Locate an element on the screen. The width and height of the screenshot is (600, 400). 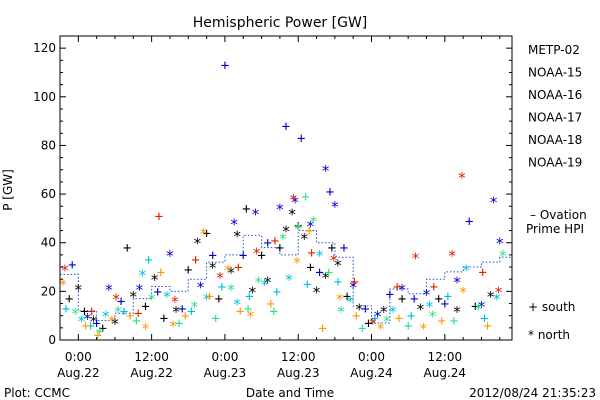
legend-entry: NOAA-16 is located at coordinates (555, 95).